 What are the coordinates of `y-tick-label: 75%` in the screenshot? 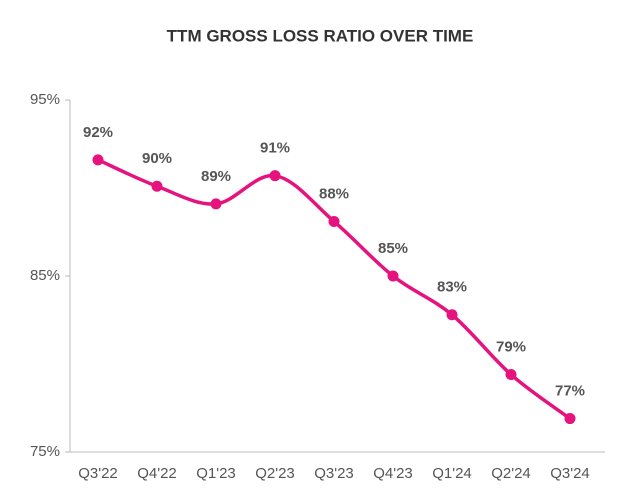 It's located at (45, 451).